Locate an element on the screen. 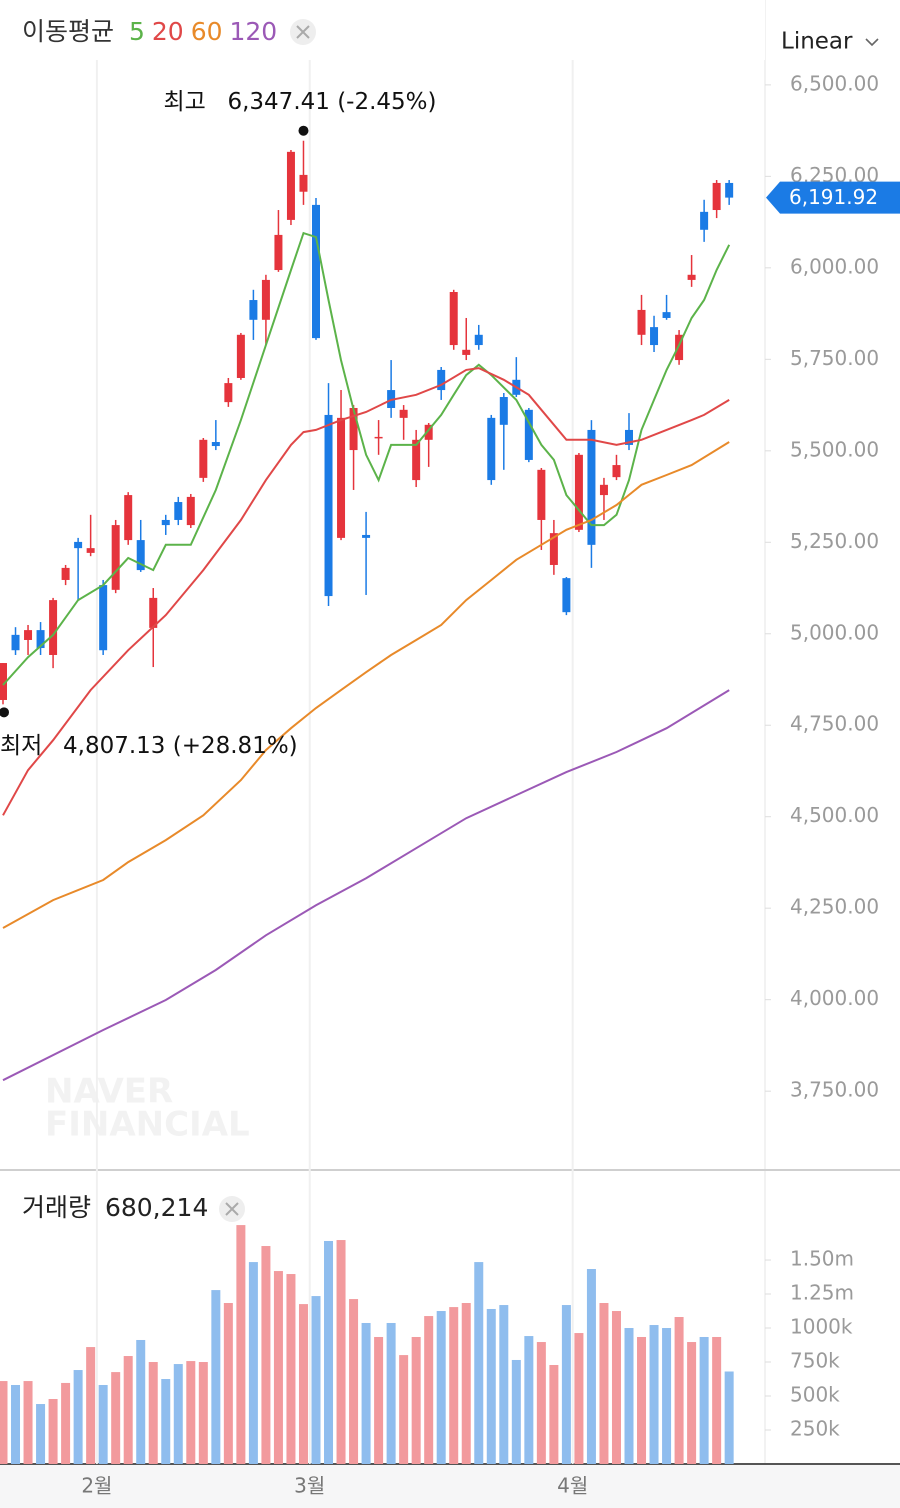 The image size is (900, 1508). y-tick-label: 6,000.00 is located at coordinates (834, 266).